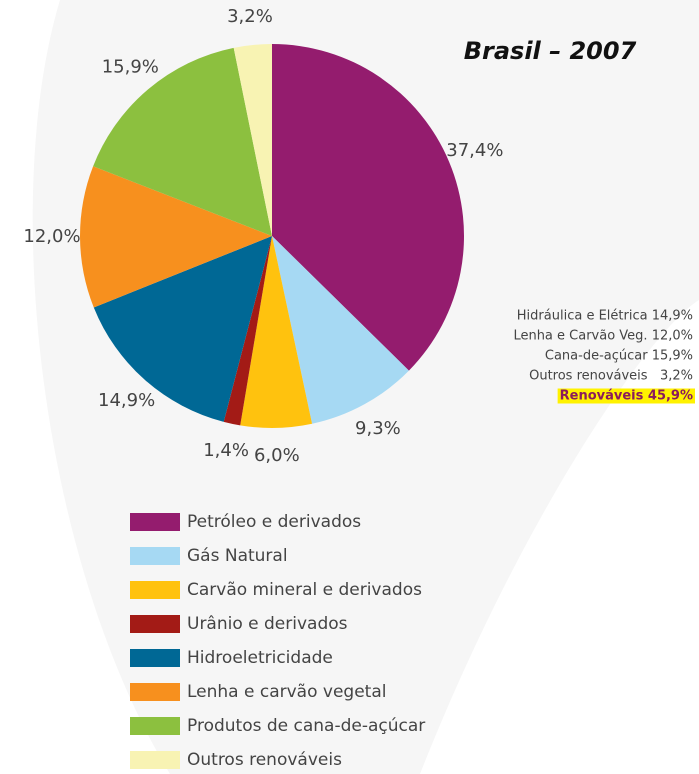 Image resolution: width=699 pixels, height=774 pixels. I want to click on annotation: Outros renováveis 3,2%, so click(611, 376).